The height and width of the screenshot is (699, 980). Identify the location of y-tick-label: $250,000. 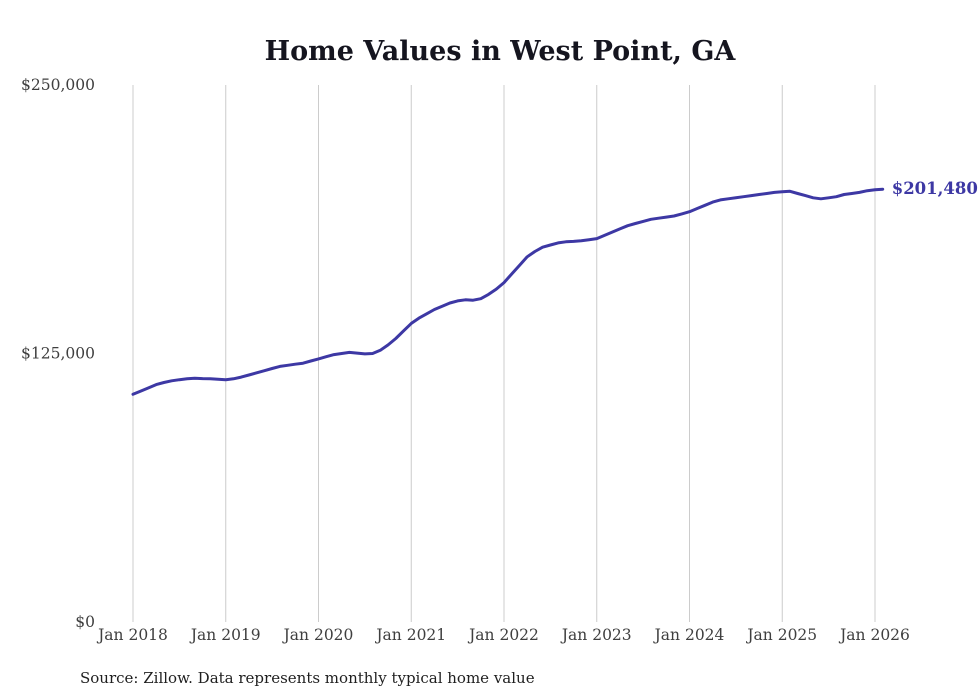
(58, 85).